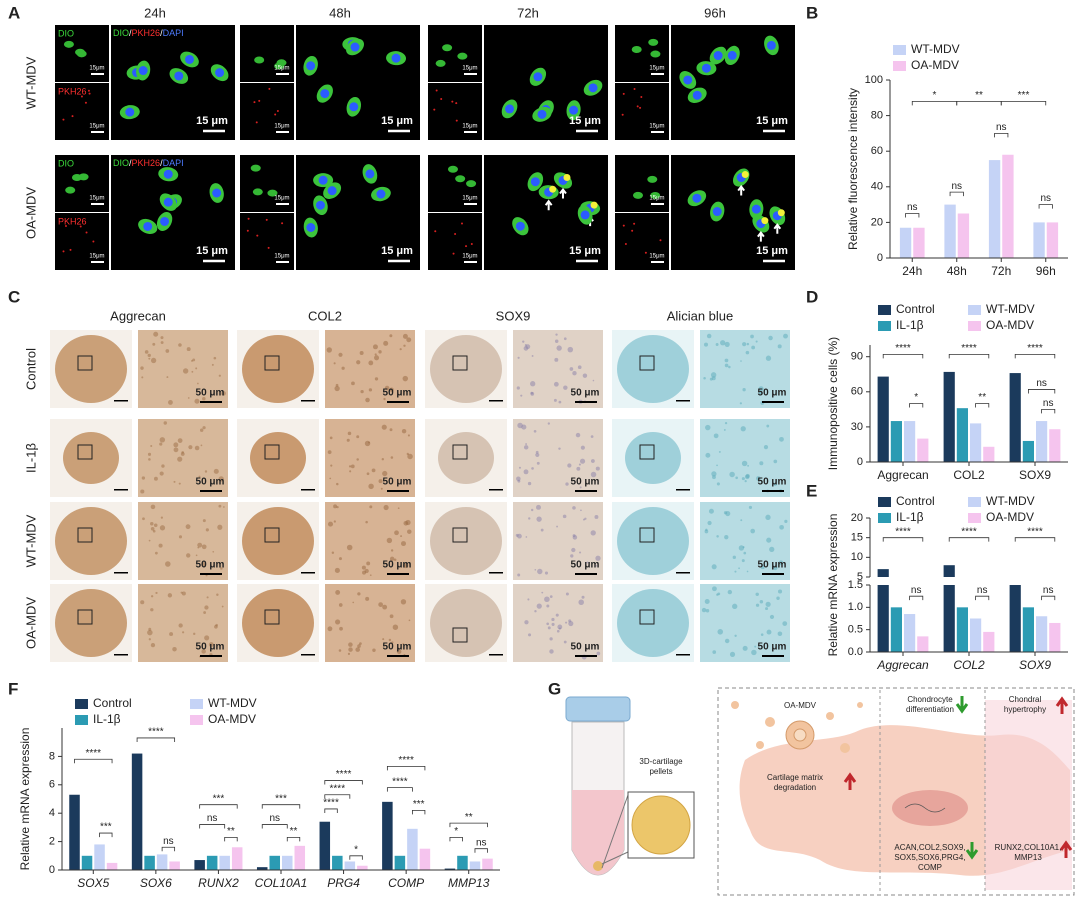 The image size is (1080, 900). What do you see at coordinates (1028, 857) in the screenshot?
I see `schematic-label: MMP13` at bounding box center [1028, 857].